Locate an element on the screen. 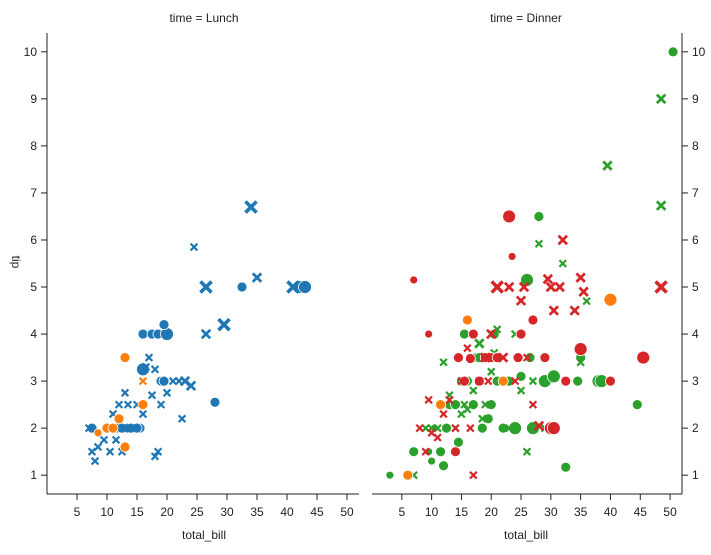 The image size is (711, 555). left-x-axis: 5 10 15 20 25 30 35 40 45 50 total_bill is located at coordinates (203, 517).